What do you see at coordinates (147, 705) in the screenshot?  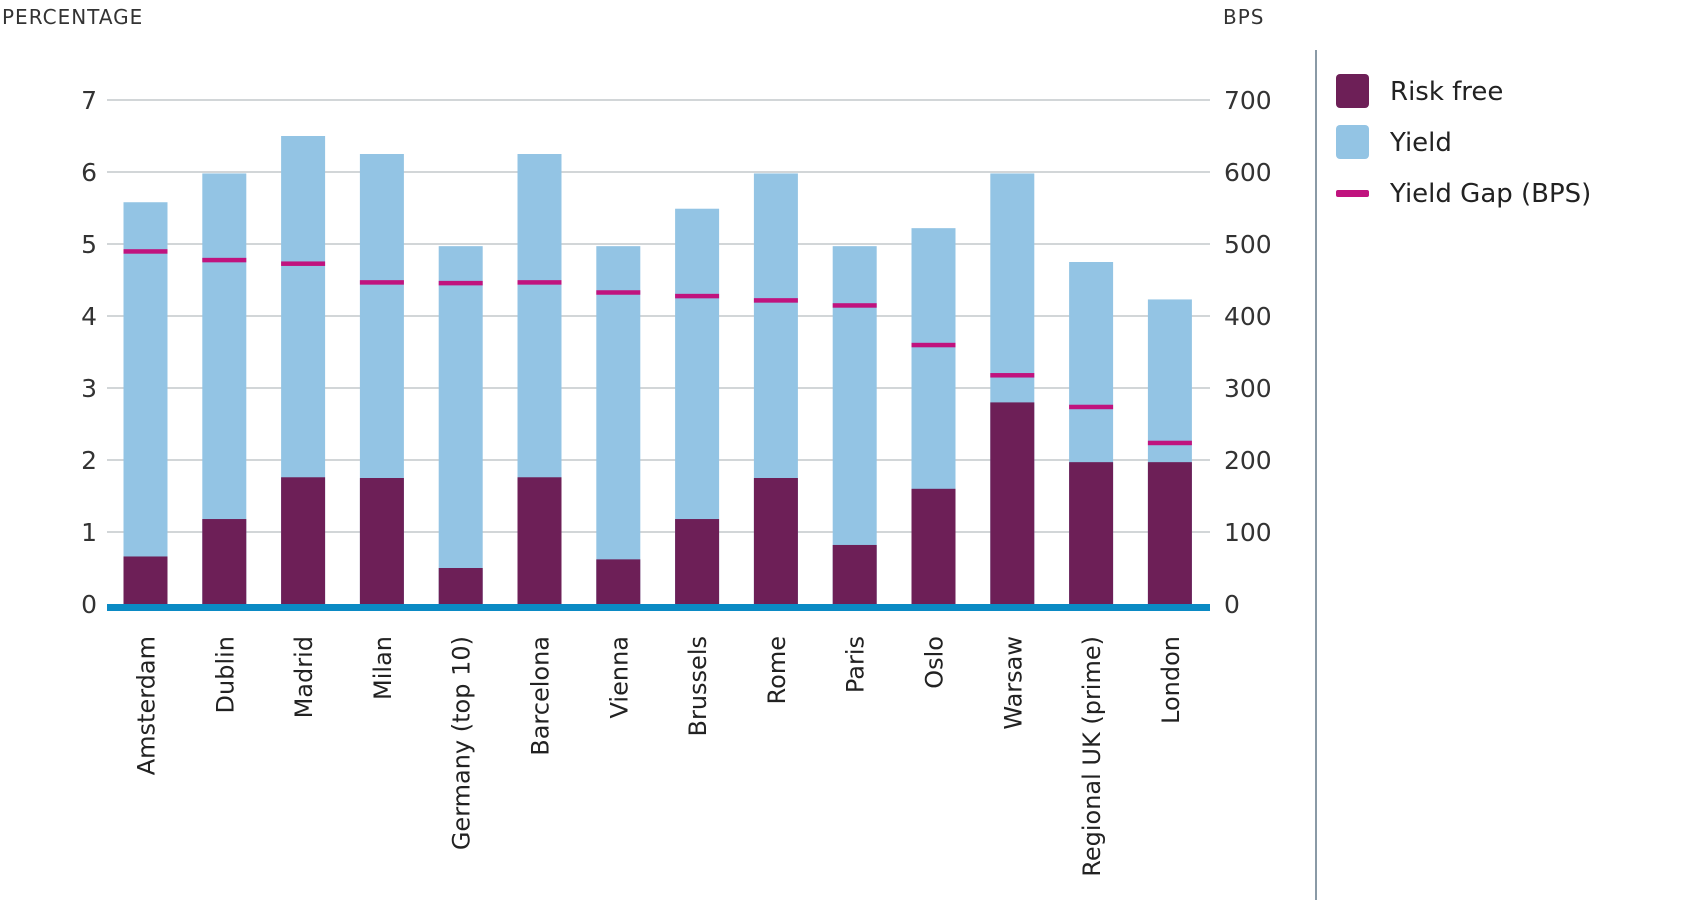 I see `category-label: Amsterdam` at bounding box center [147, 705].